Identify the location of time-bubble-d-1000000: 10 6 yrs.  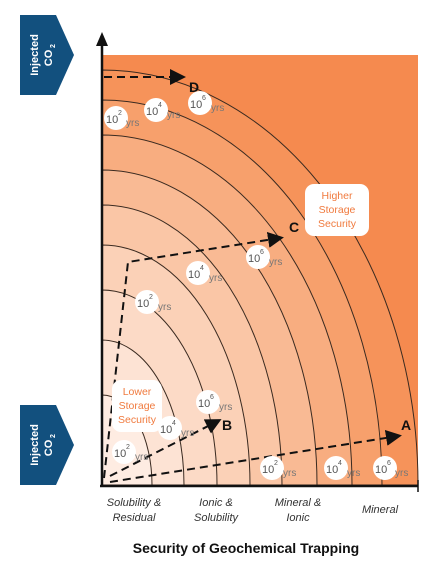
(206, 103).